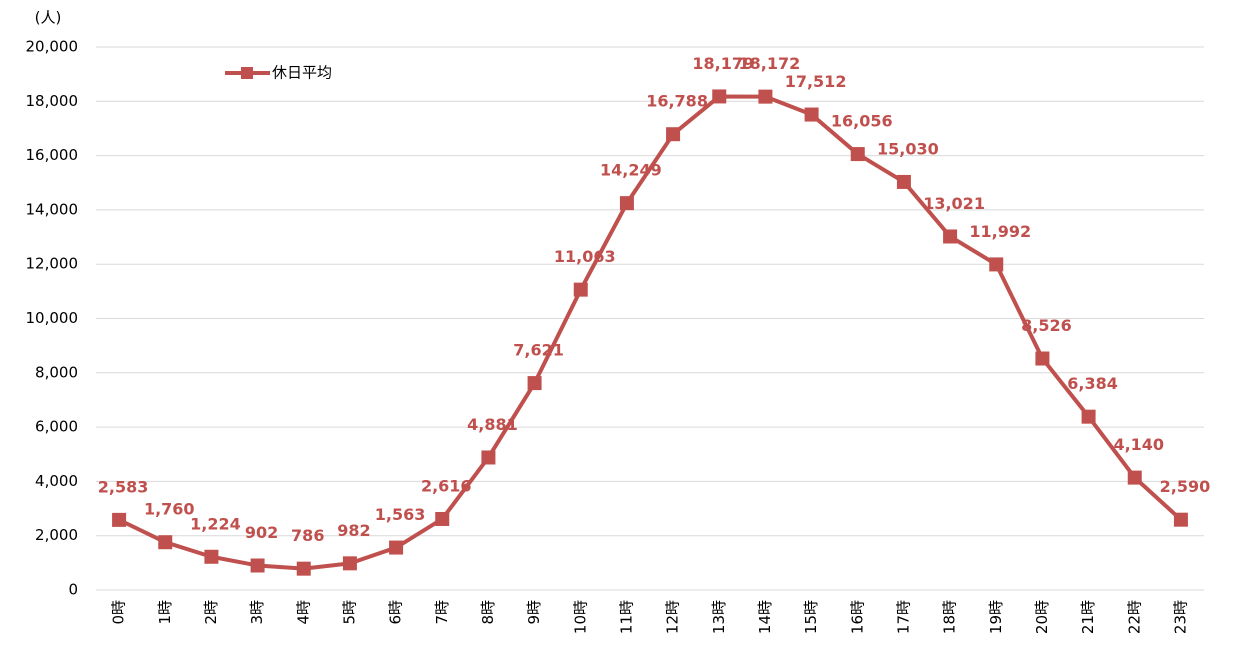 The image size is (1245, 652). What do you see at coordinates (1185, 486) in the screenshot?
I see `value-label: 2,590` at bounding box center [1185, 486].